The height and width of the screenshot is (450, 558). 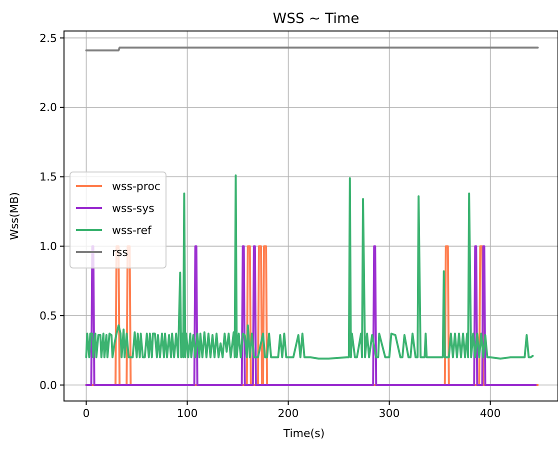 What do you see at coordinates (136, 186) in the screenshot?
I see `legend-label: wss-proc` at bounding box center [136, 186].